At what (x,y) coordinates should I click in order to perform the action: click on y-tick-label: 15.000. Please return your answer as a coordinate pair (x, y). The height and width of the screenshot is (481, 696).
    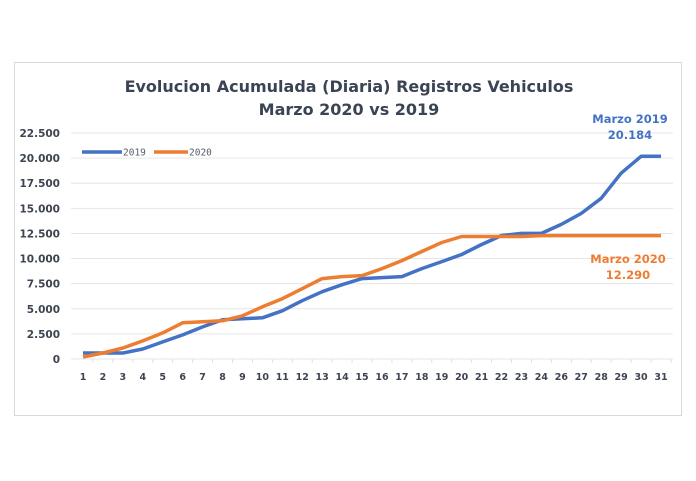
    Looking at the image, I should click on (39, 209).